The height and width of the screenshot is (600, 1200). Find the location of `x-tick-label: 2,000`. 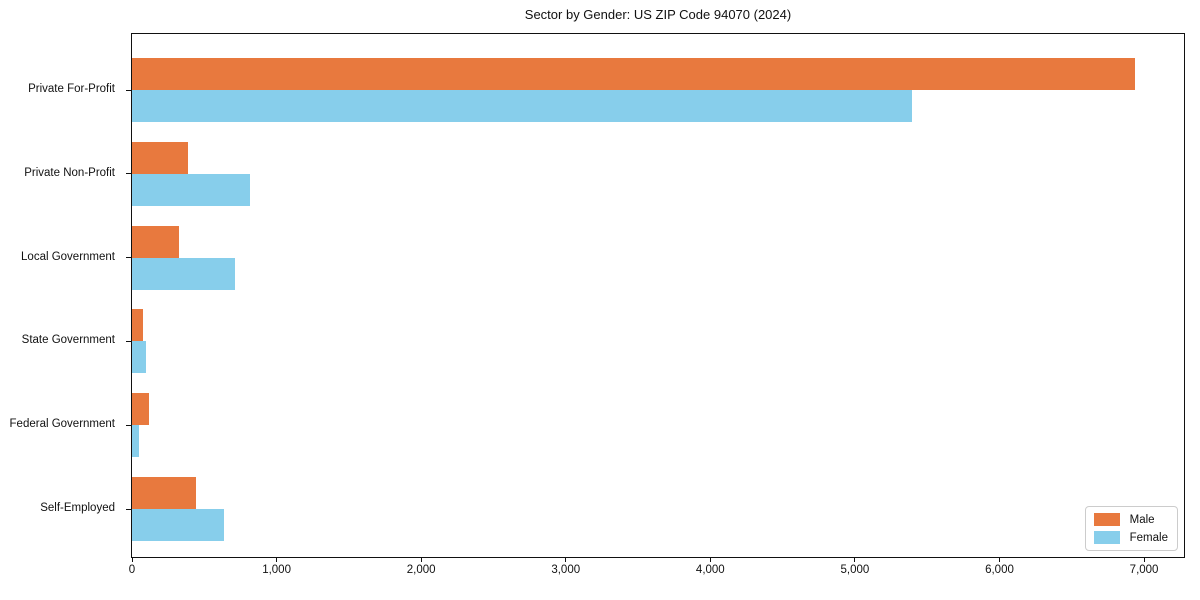

x-tick-label: 2,000 is located at coordinates (421, 570).